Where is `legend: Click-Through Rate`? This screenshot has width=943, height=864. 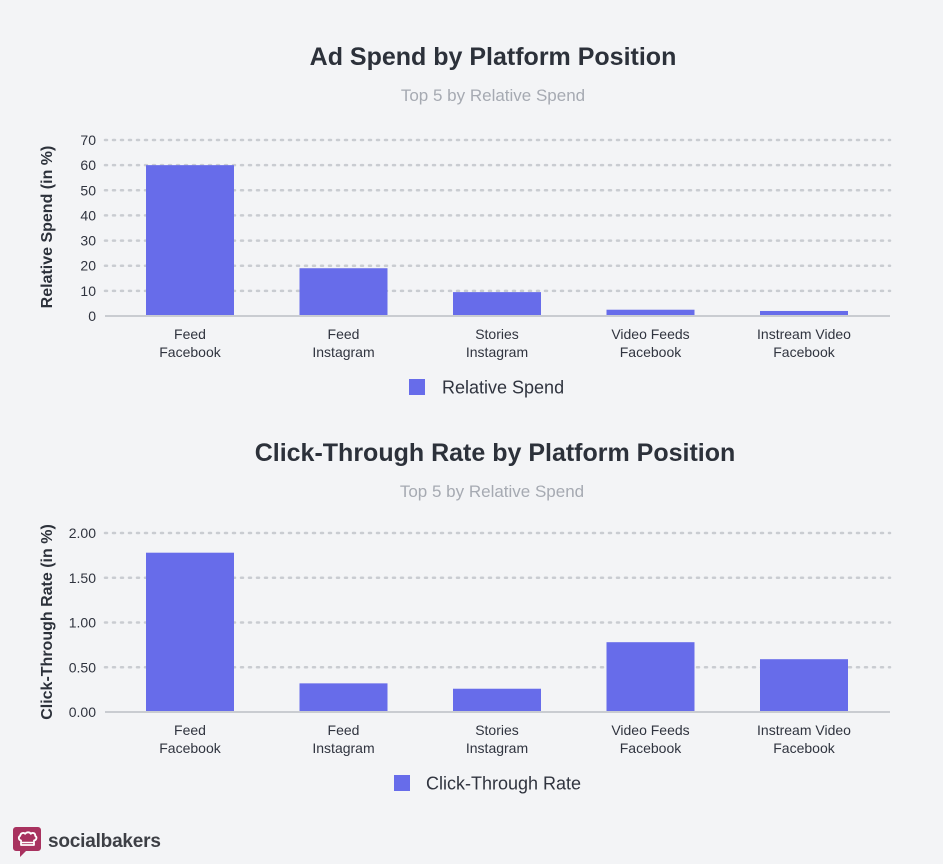
legend: Click-Through Rate is located at coordinates (487, 784).